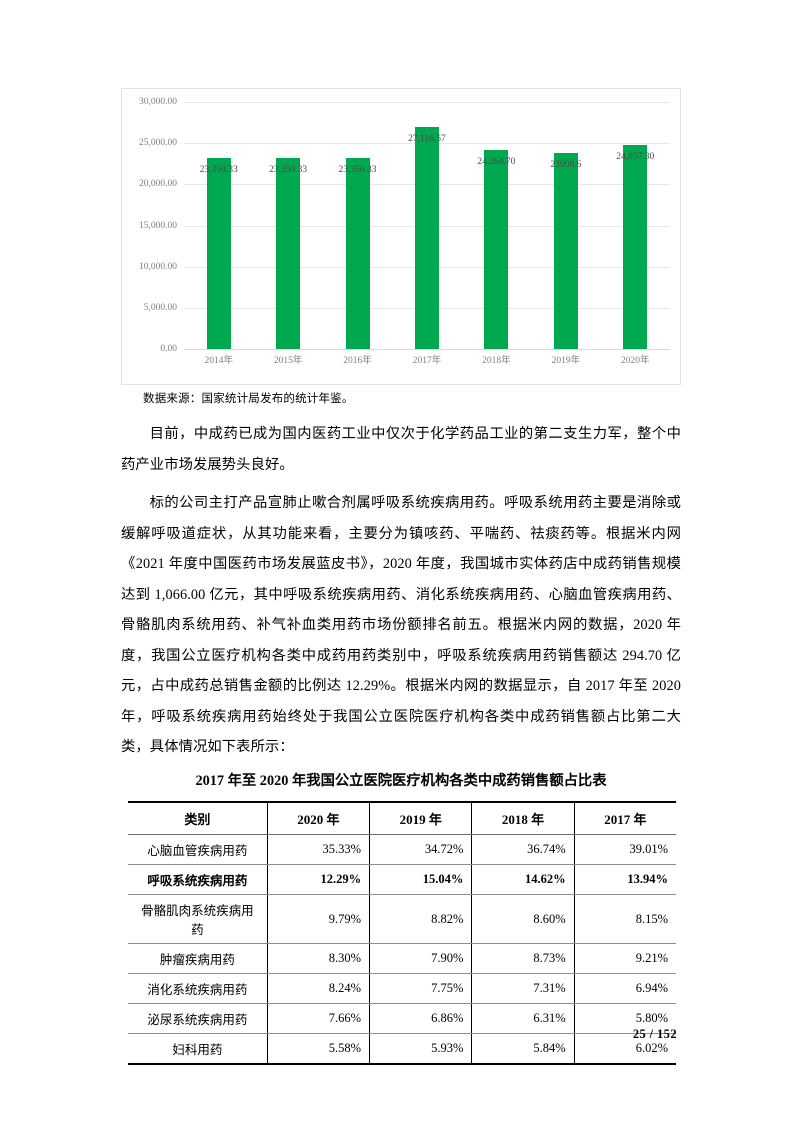 The height and width of the screenshot is (1122, 793). What do you see at coordinates (635, 157) in the screenshot?
I see `bar-value-label: 24,857.30` at bounding box center [635, 157].